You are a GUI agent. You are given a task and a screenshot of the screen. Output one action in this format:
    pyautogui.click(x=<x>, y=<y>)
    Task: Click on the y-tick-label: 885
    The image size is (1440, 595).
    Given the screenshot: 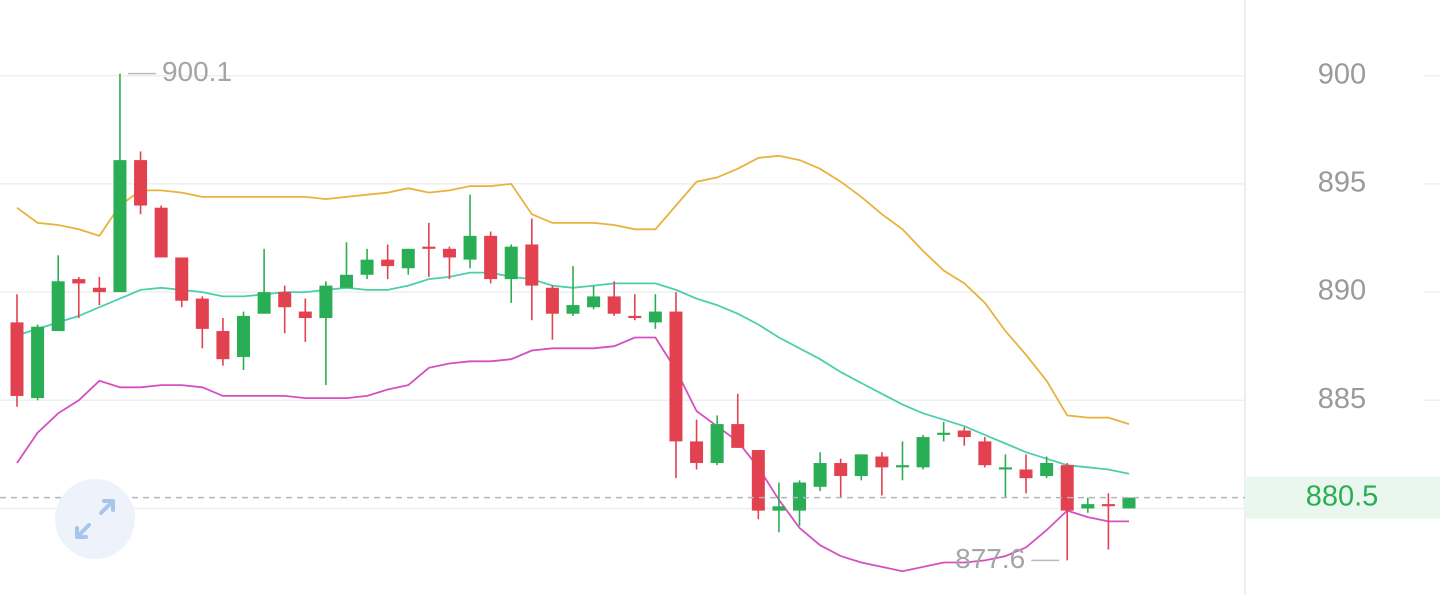 What is the action you would take?
    pyautogui.click(x=1342, y=399)
    